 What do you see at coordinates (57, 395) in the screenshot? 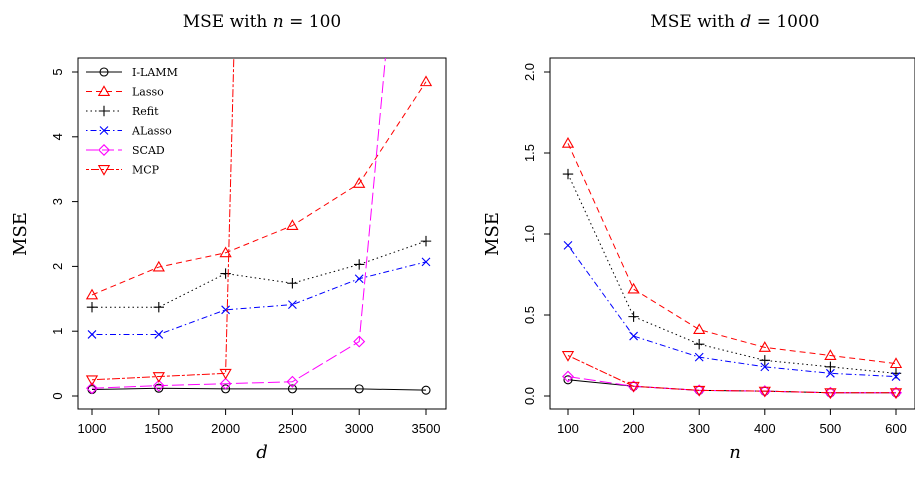
I see `left-y-tick-label: 0` at bounding box center [57, 395].